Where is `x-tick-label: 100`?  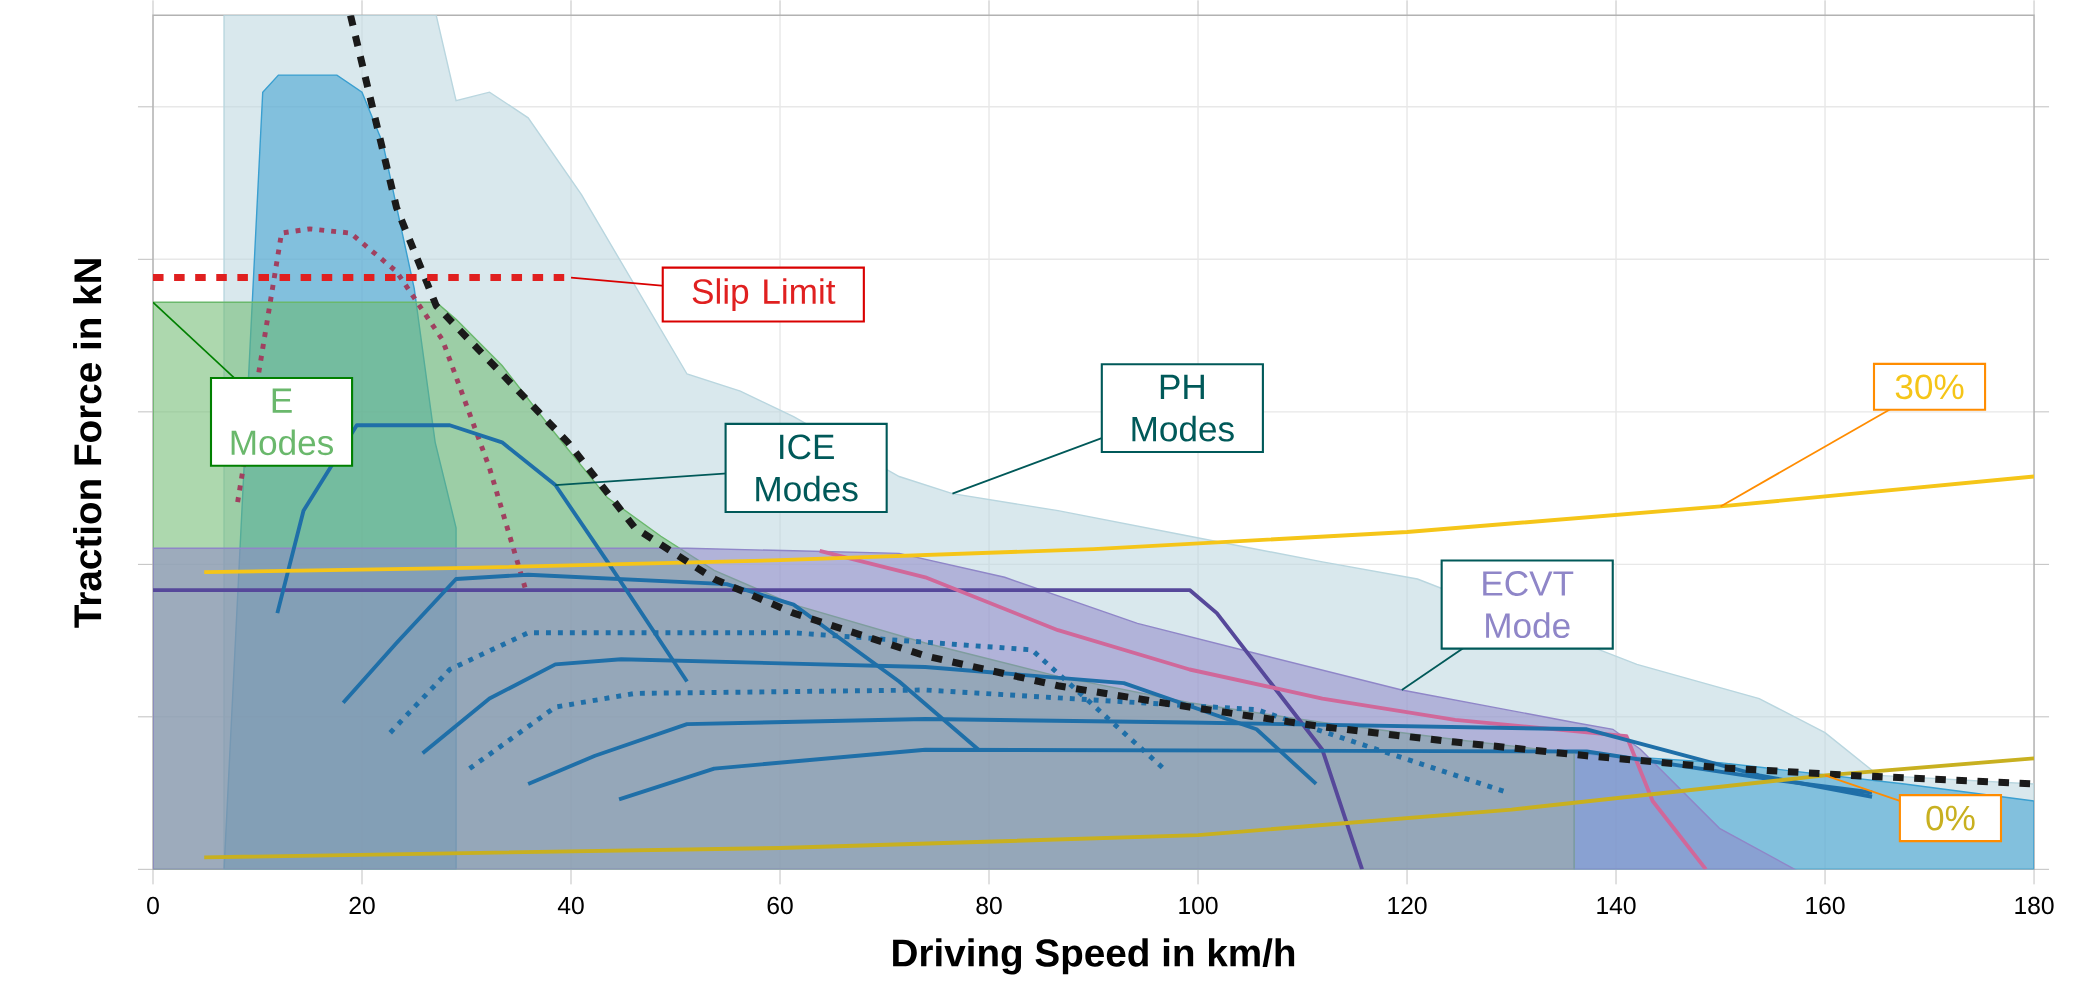
x-tick-label: 100 is located at coordinates (1198, 905).